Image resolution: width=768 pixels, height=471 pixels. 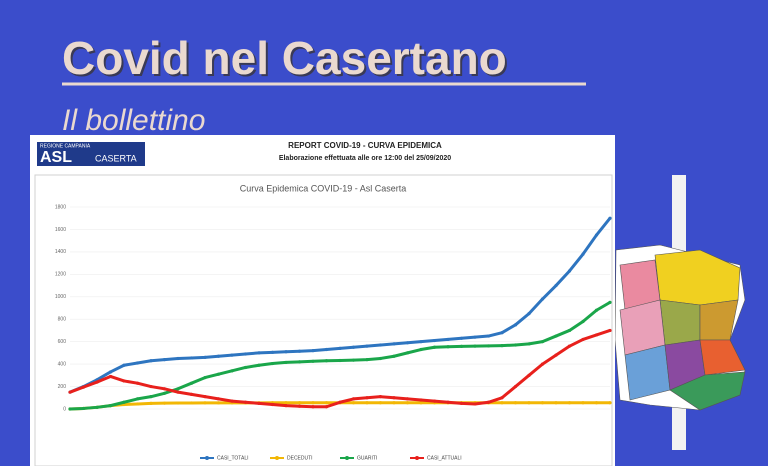 What do you see at coordinates (65, 146) in the screenshot?
I see `logo-region: REGIONE CAMPANIA` at bounding box center [65, 146].